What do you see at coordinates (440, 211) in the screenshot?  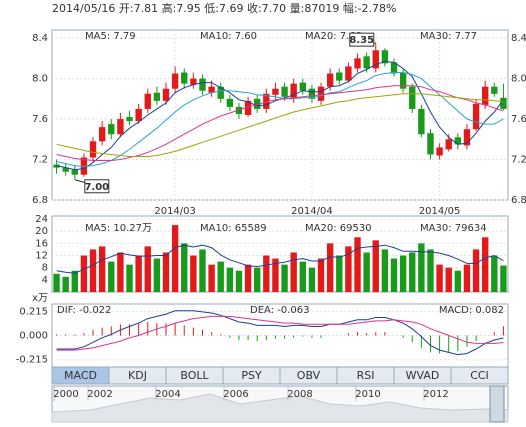 I see `x-tick-label: 2014/05` at bounding box center [440, 211].